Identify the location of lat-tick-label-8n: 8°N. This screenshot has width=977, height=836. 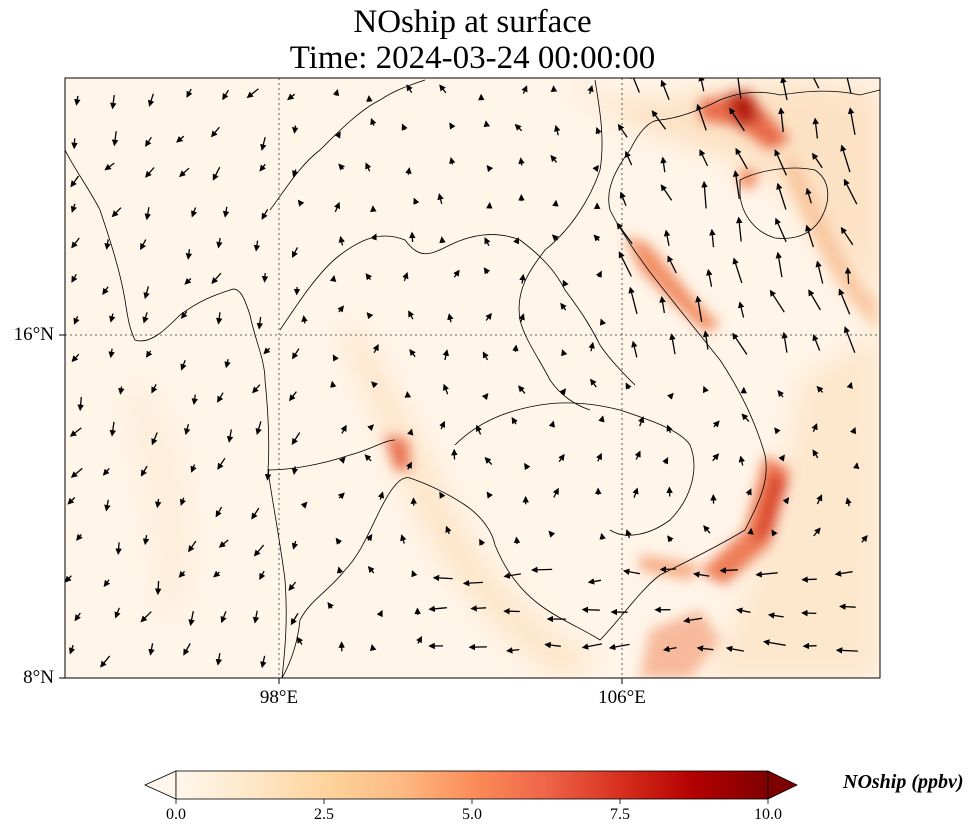
(38, 677).